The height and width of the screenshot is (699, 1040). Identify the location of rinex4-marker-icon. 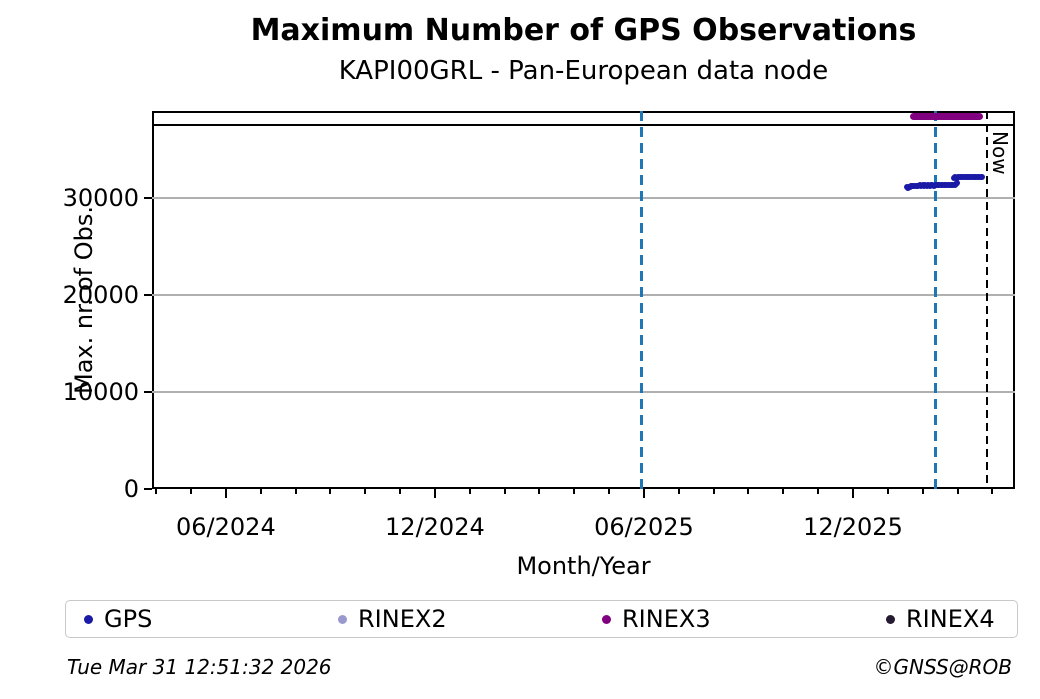
(890, 619).